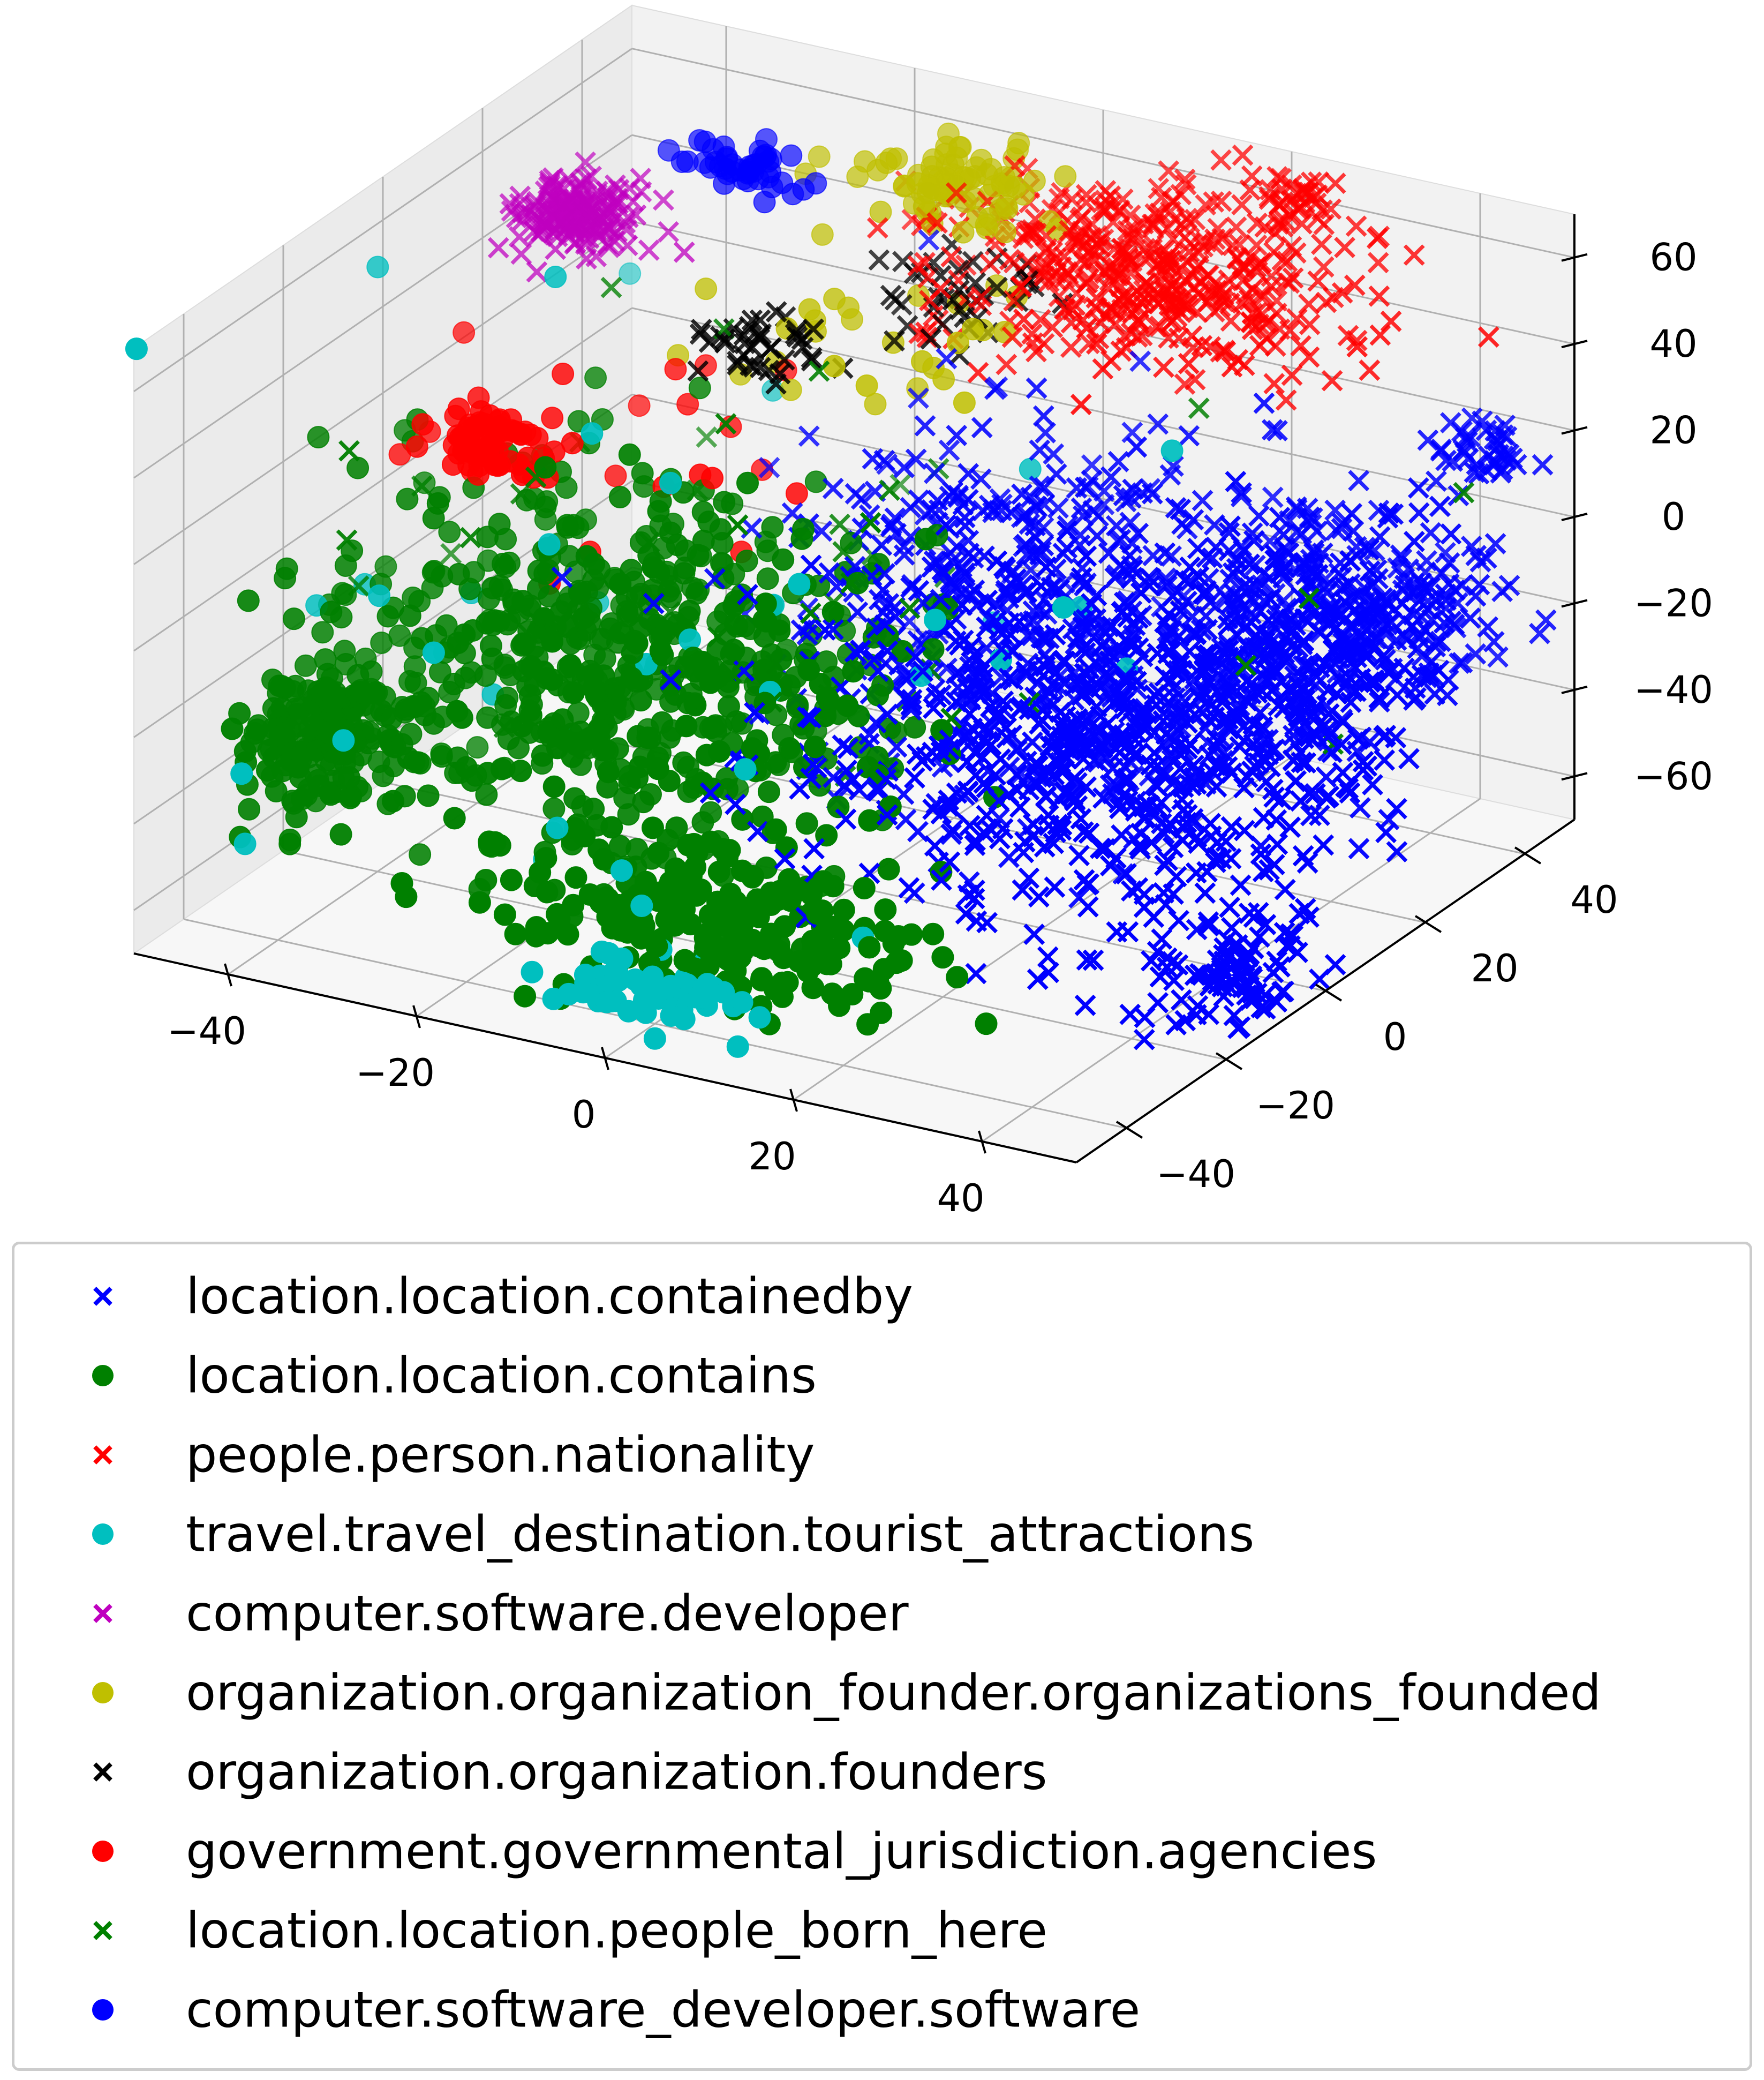  Describe the element at coordinates (206, 1031) in the screenshot. I see `x-tick-label: −40` at that location.